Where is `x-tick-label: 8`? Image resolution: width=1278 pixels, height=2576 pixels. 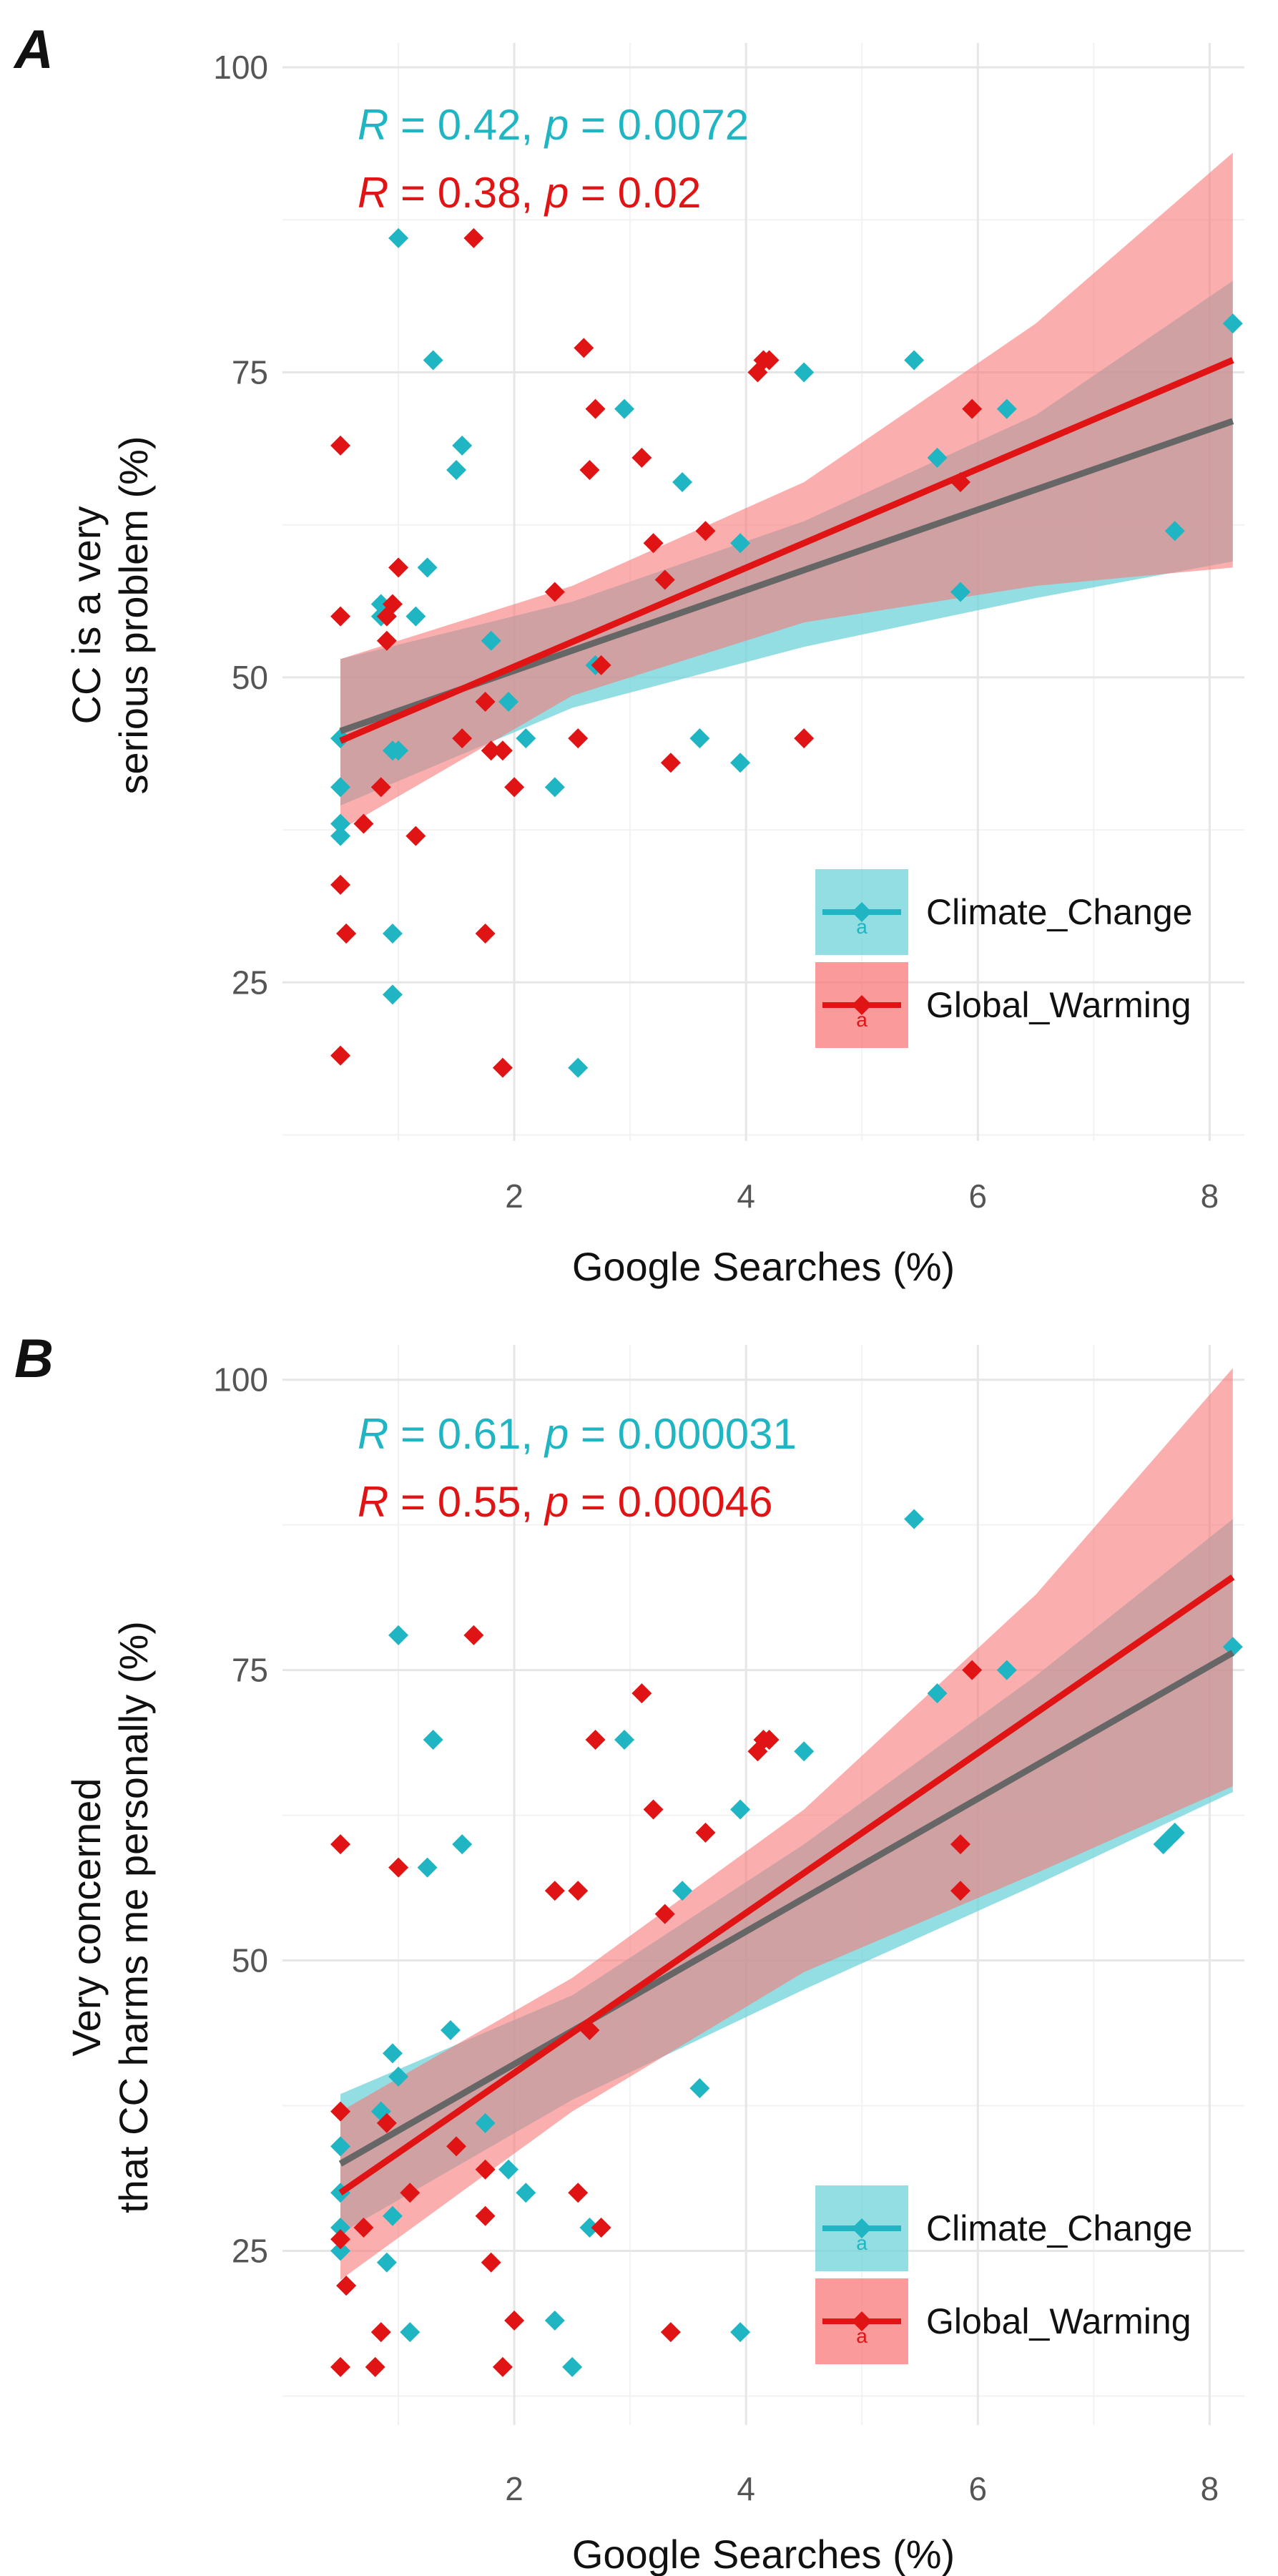
x-tick-label: 8 is located at coordinates (1210, 1196).